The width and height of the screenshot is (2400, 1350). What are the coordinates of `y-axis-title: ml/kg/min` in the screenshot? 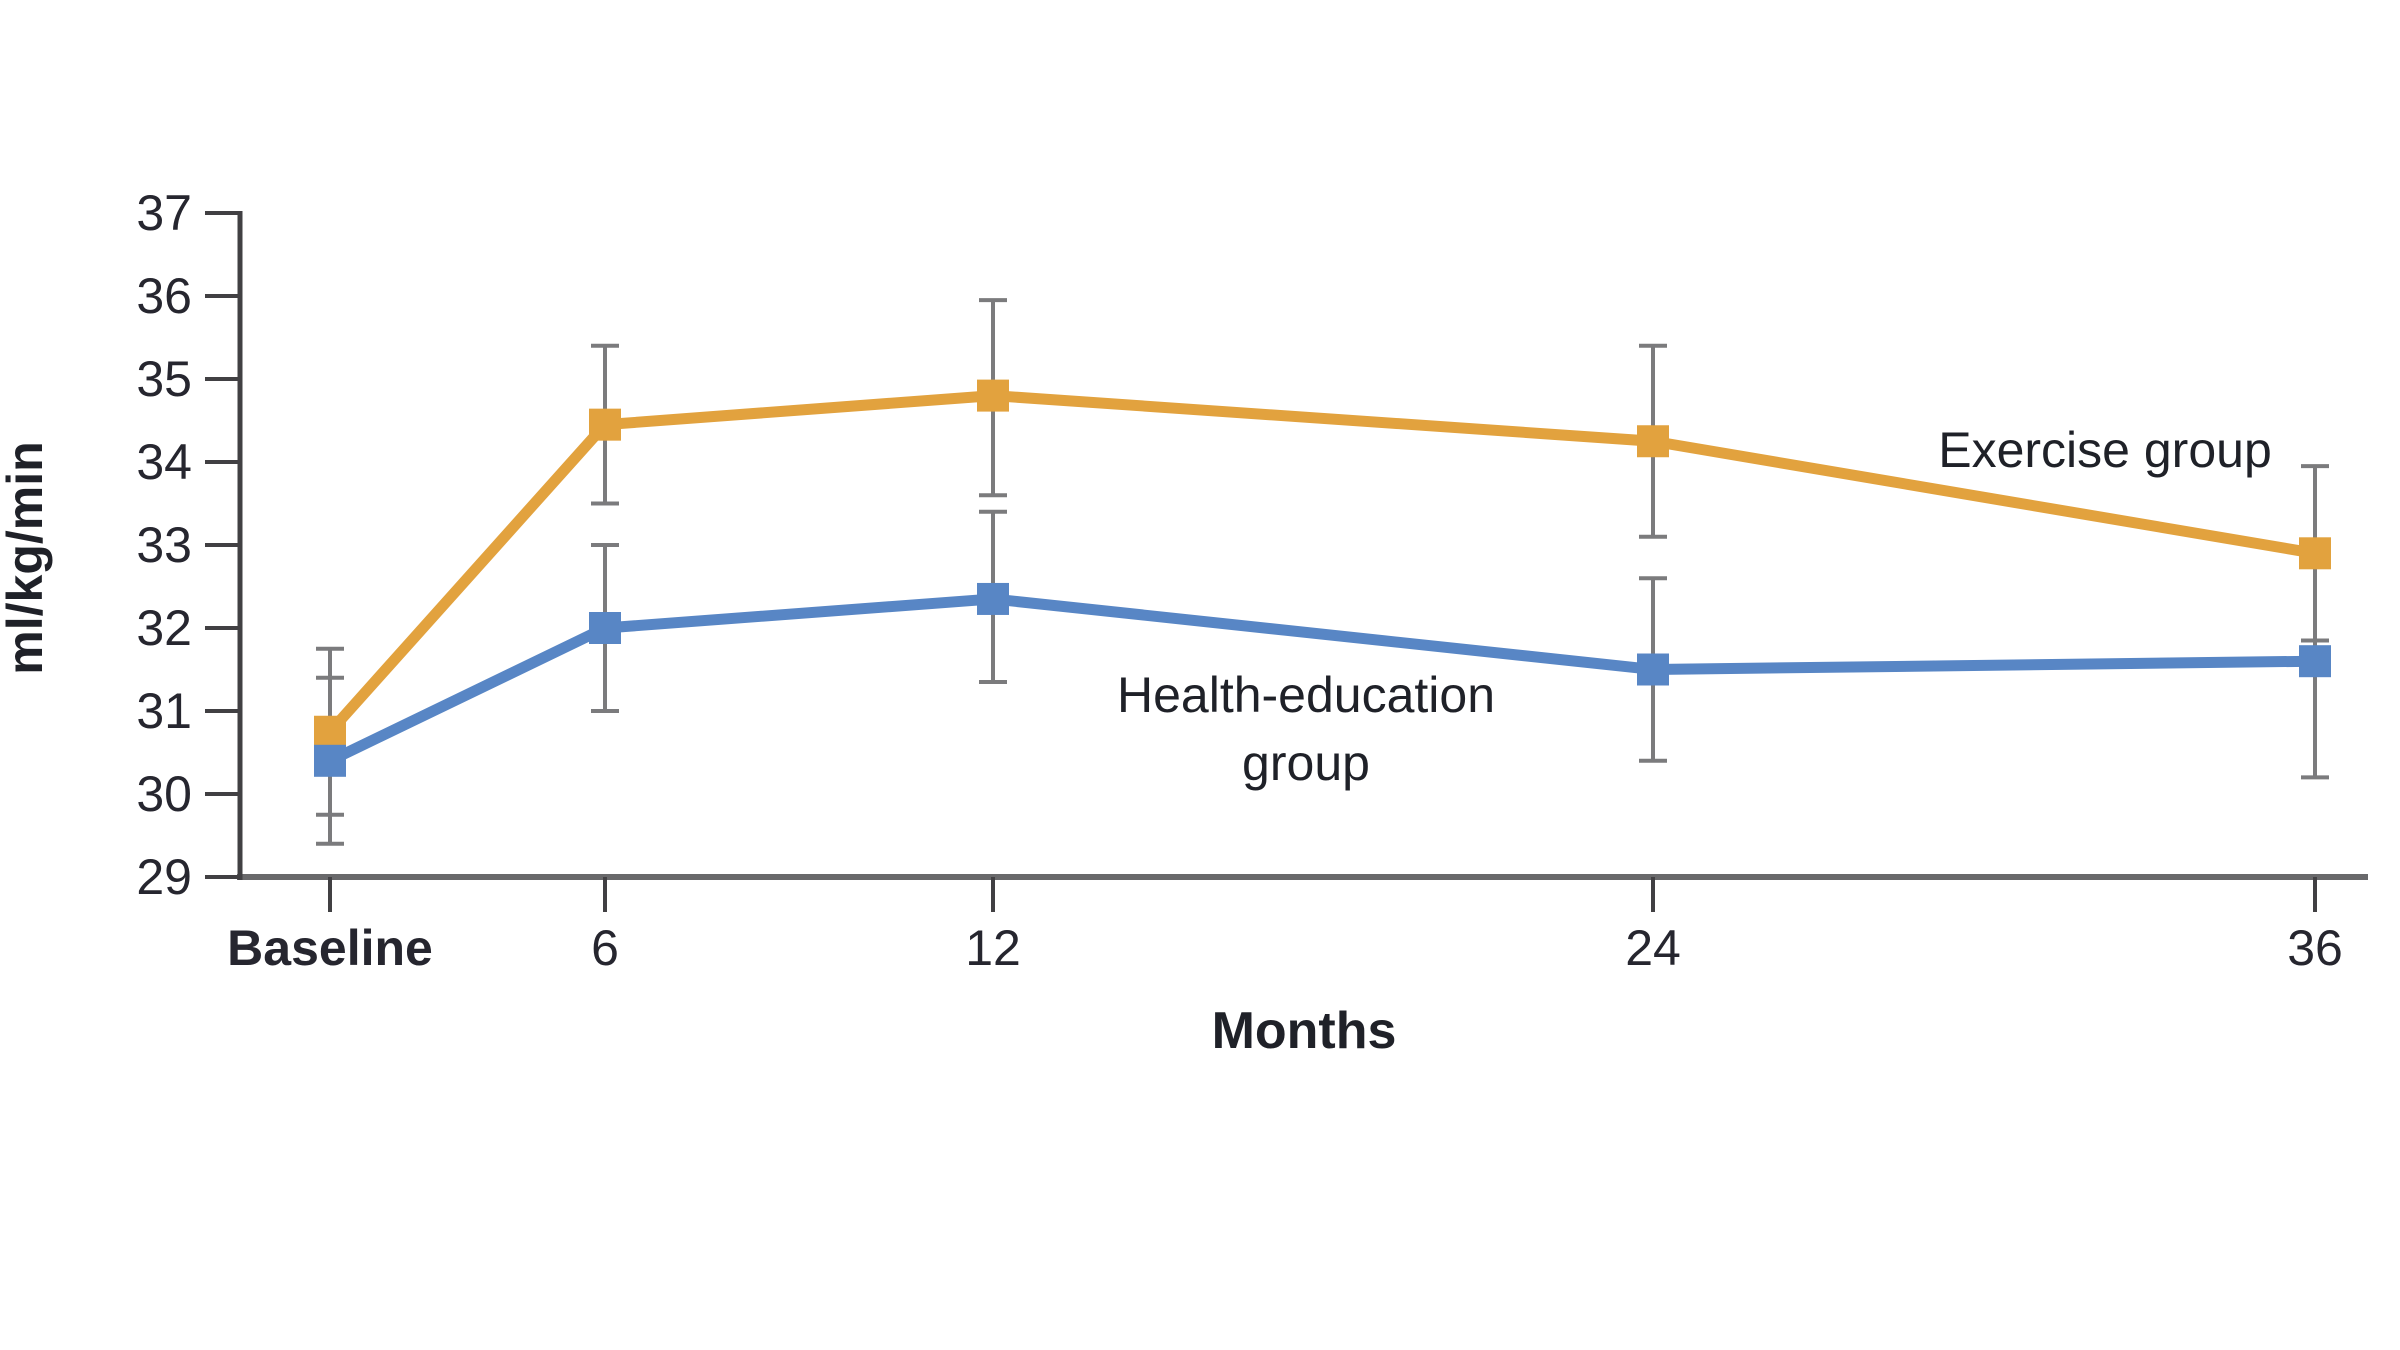 It's located at (26, 557).